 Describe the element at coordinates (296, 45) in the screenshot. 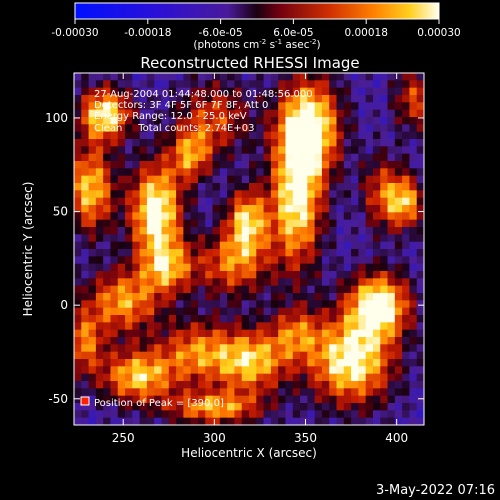

I see `colorbar-unit-part: asec` at that location.